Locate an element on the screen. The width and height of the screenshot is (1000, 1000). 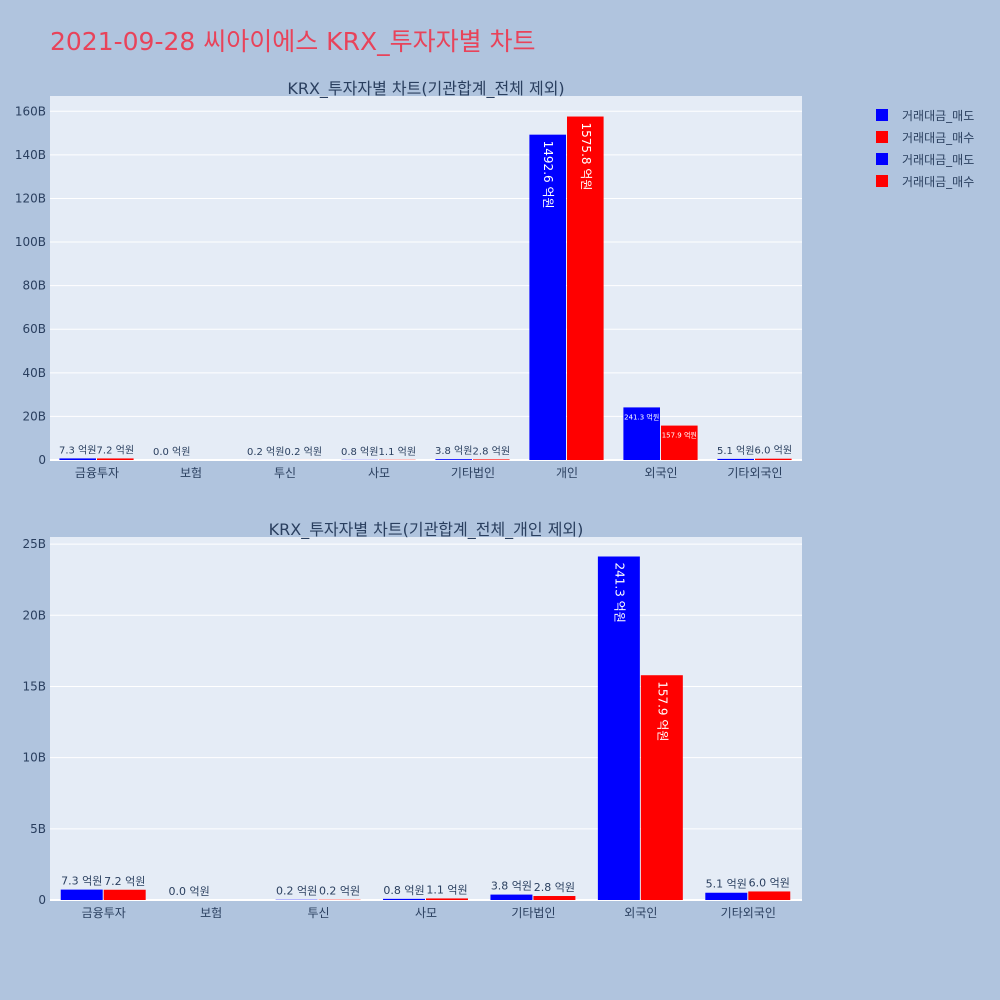
y-tick-label: 160B is located at coordinates (30, 111).